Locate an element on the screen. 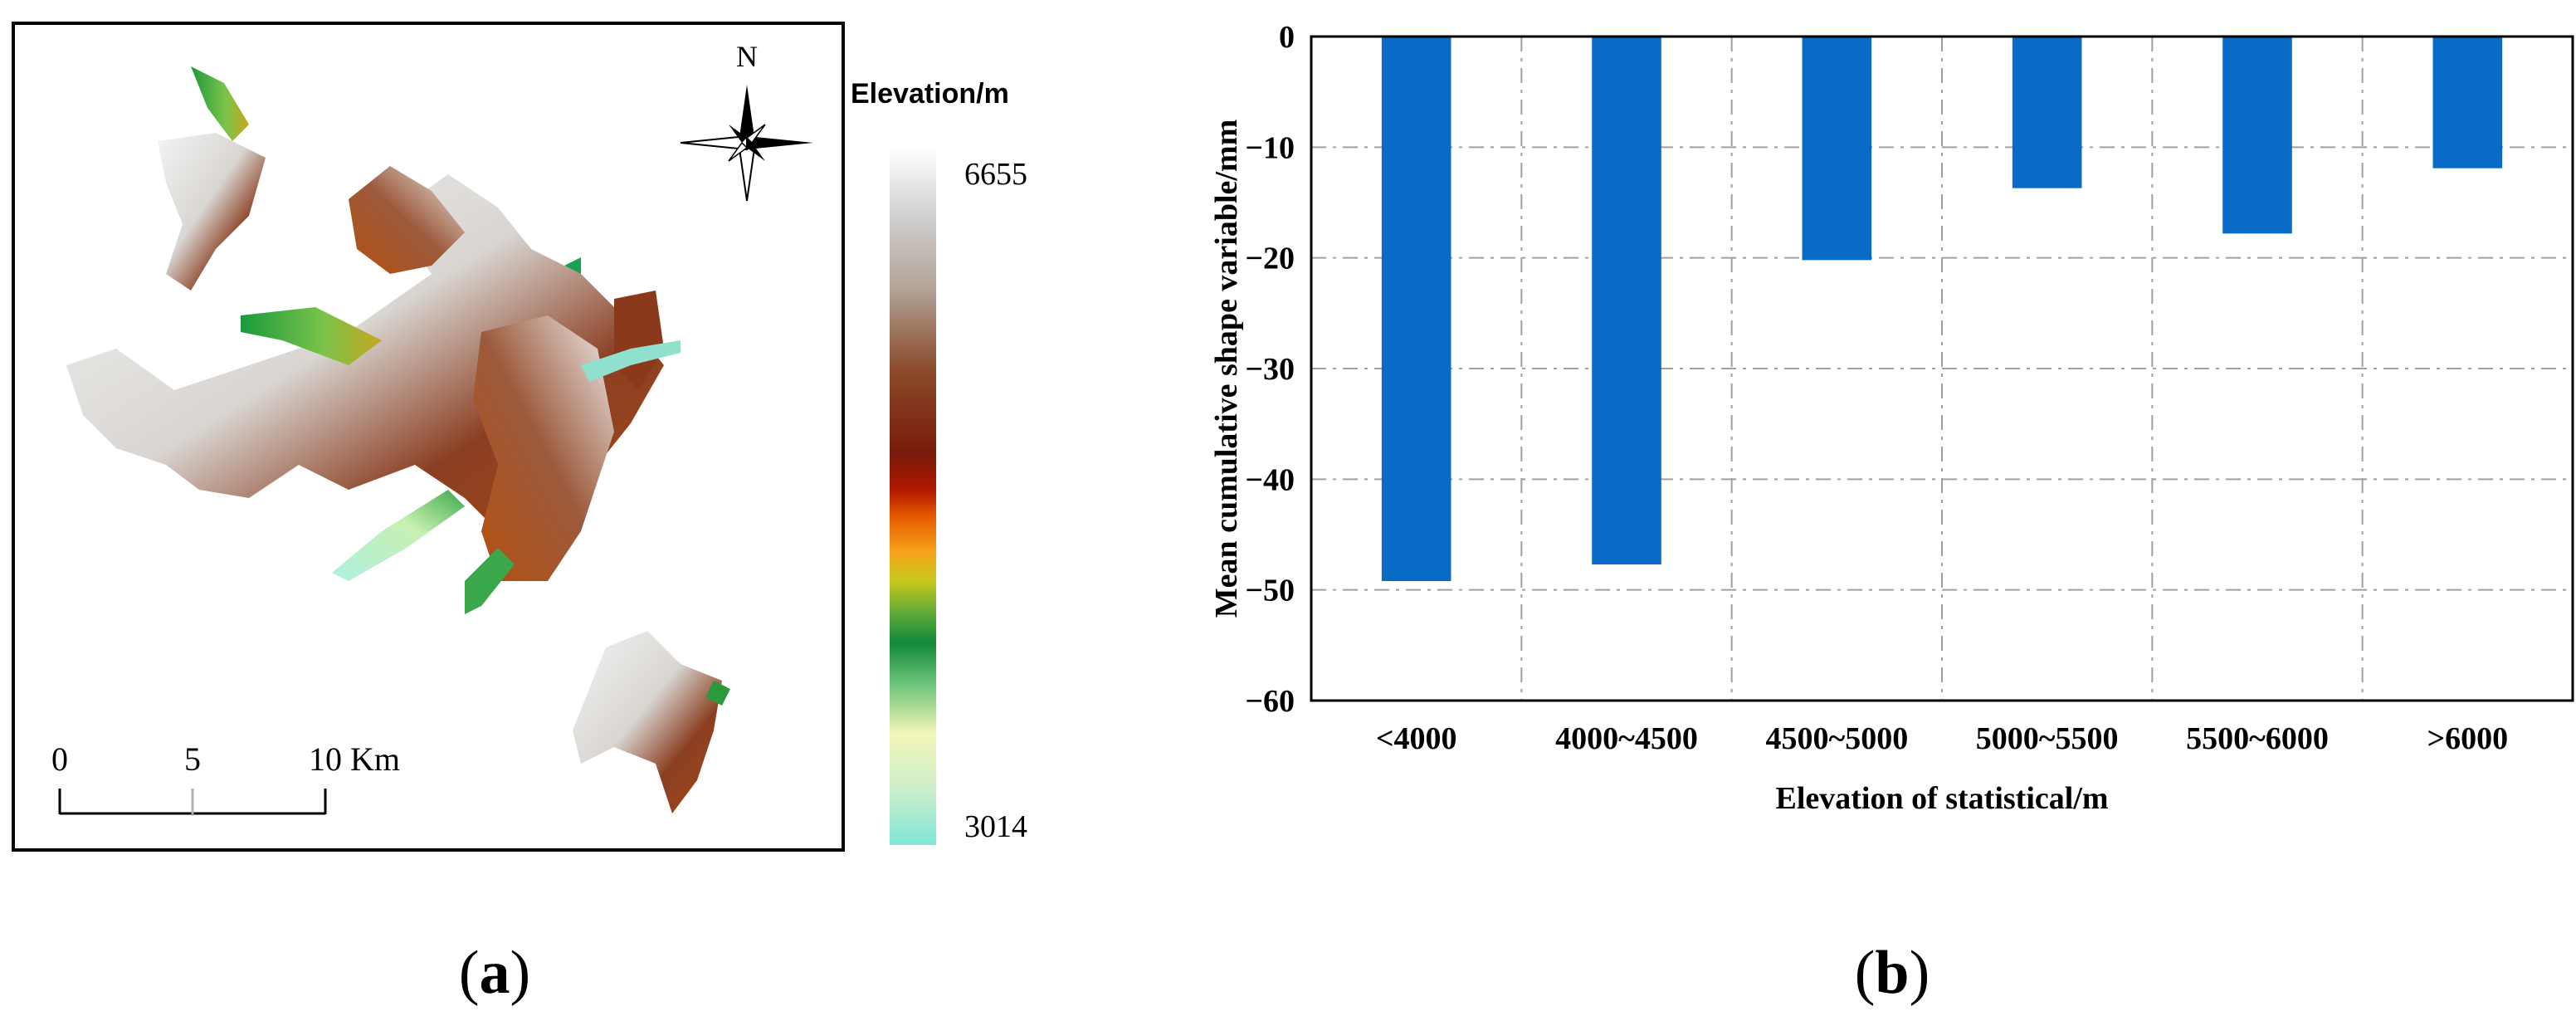 This screenshot has width=2576, height=1016. panel-b-letter: b is located at coordinates (1892, 973).